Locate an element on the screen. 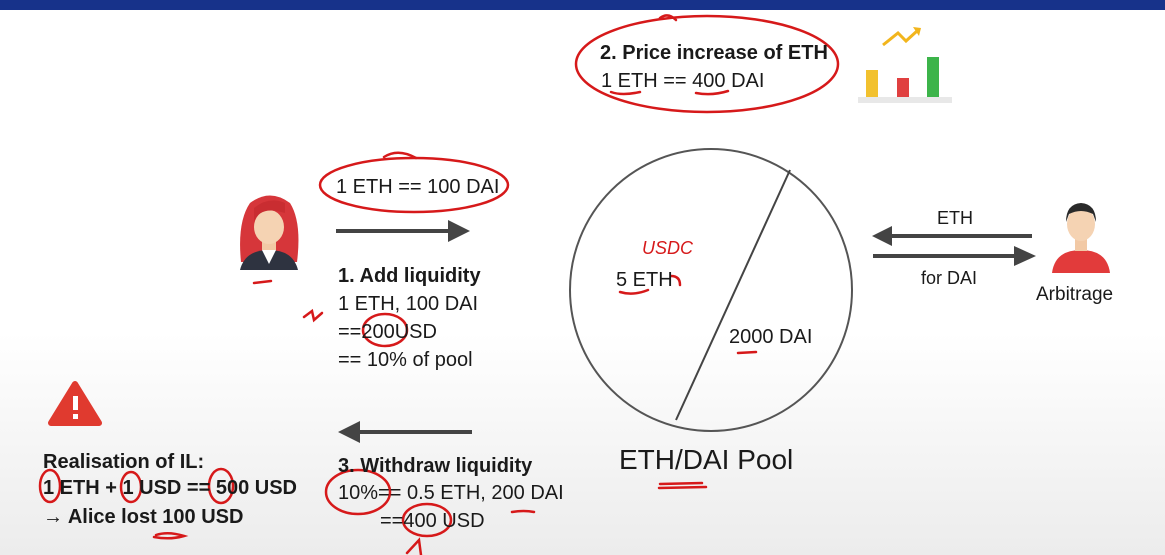  warning-icon is located at coordinates (75, 403).